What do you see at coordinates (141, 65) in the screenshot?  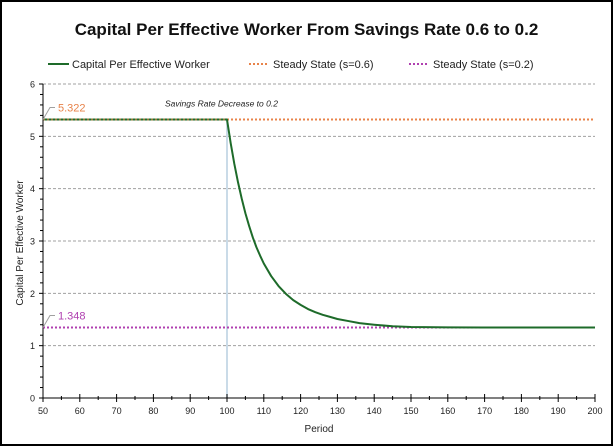 I see `legend-label: Capital Per Effective Worker` at bounding box center [141, 65].